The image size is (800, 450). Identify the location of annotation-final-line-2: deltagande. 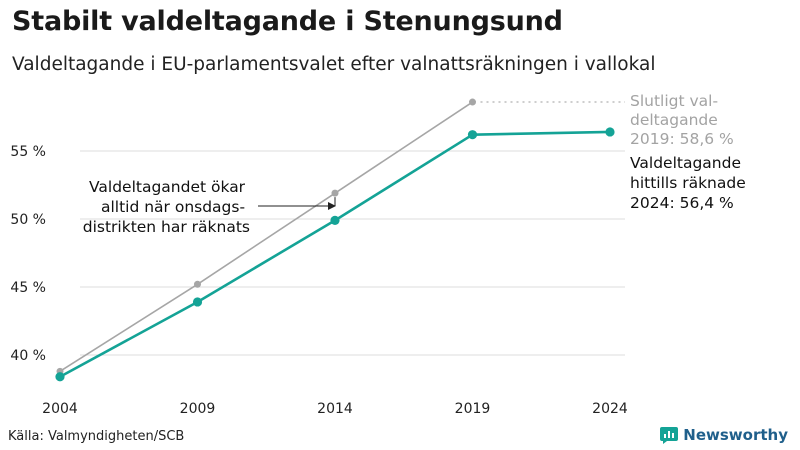
(674, 120).